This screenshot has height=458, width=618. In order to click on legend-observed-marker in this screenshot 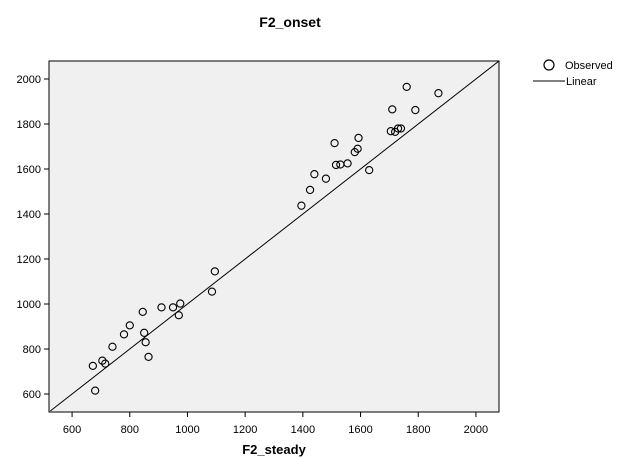, I will do `click(549, 65)`.